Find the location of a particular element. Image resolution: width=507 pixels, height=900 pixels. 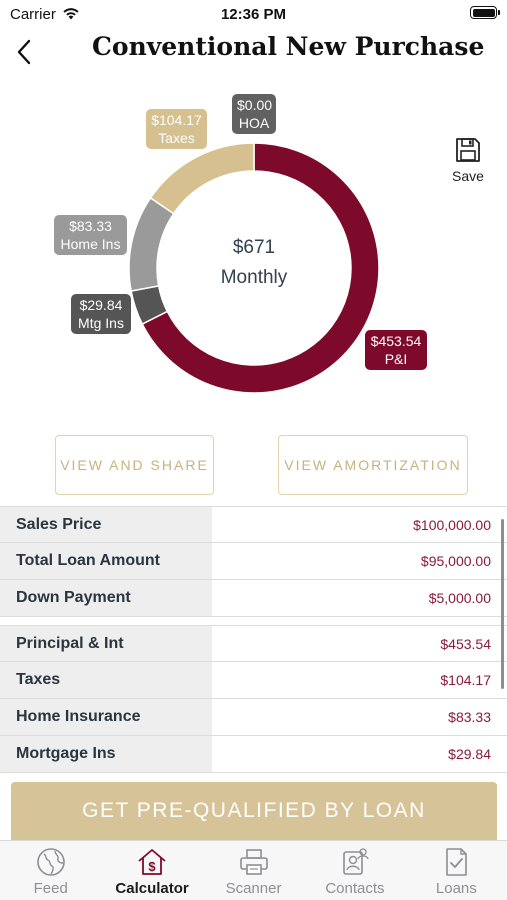

row-label: Principal & Int is located at coordinates (106, 643).